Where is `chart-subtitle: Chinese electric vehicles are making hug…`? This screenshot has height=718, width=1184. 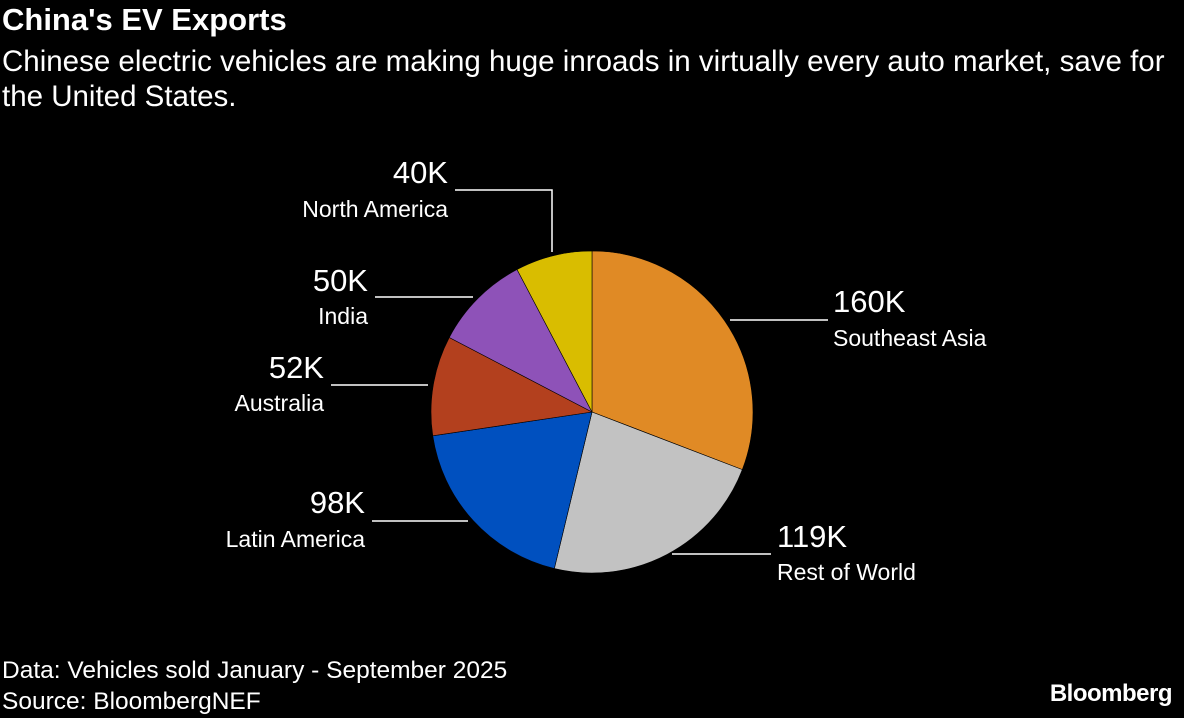 chart-subtitle: Chinese electric vehicles are making hug… is located at coordinates (583, 79).